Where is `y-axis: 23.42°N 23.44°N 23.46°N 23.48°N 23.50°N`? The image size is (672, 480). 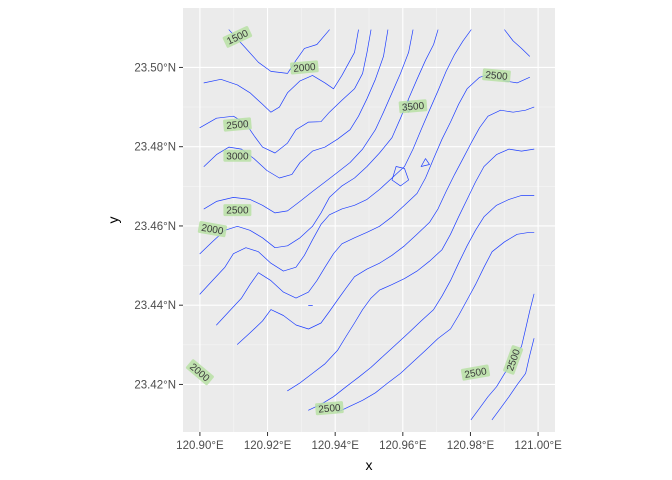 y-axis: 23.42°N 23.44°N 23.46°N 23.48°N 23.50°N is located at coordinates (158, 226).